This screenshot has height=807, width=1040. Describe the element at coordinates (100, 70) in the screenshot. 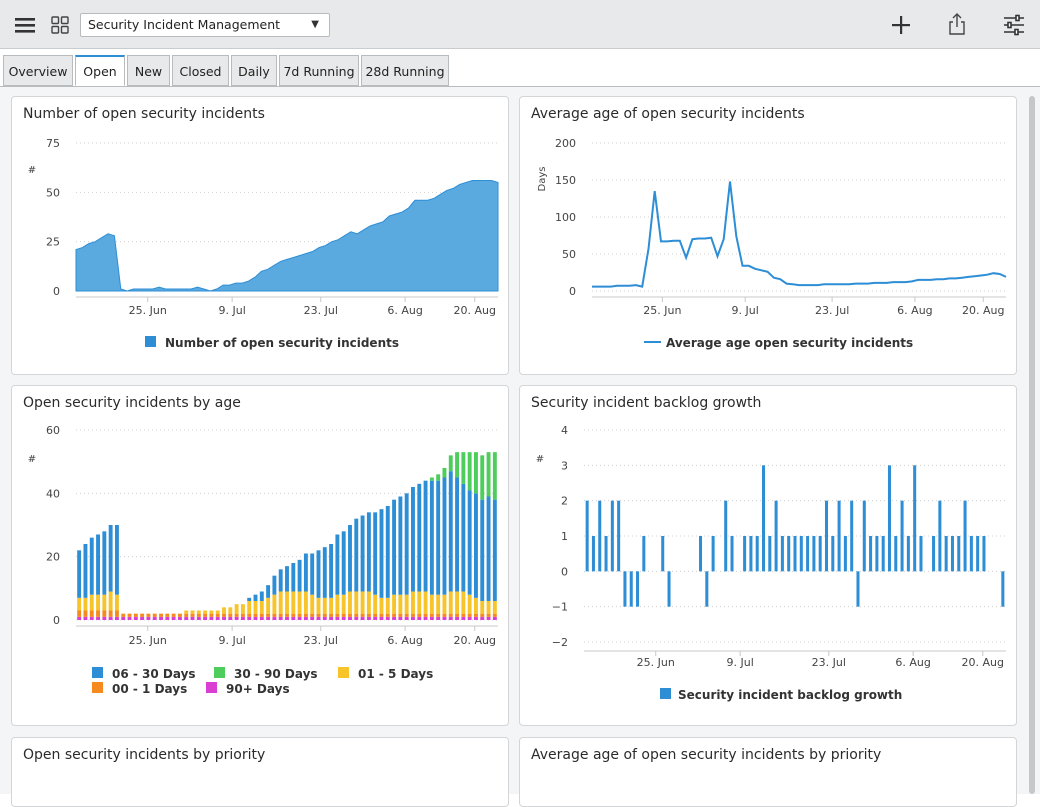

I see `tab-open: Open` at that location.